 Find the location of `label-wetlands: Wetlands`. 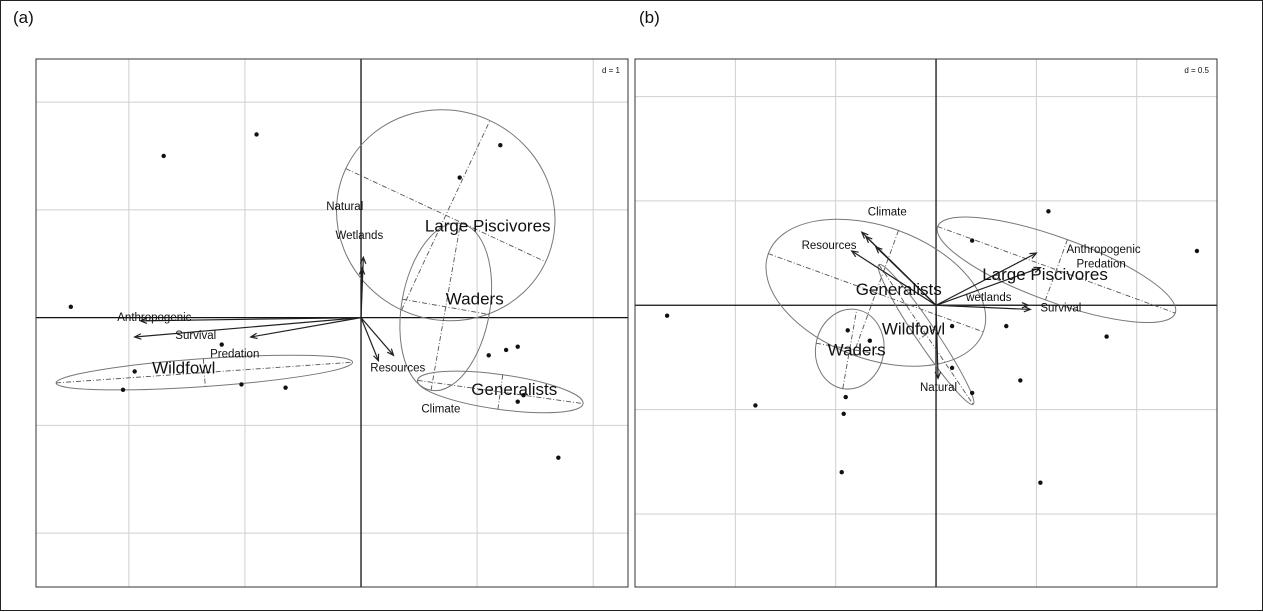

label-wetlands: Wetlands is located at coordinates (359, 236).